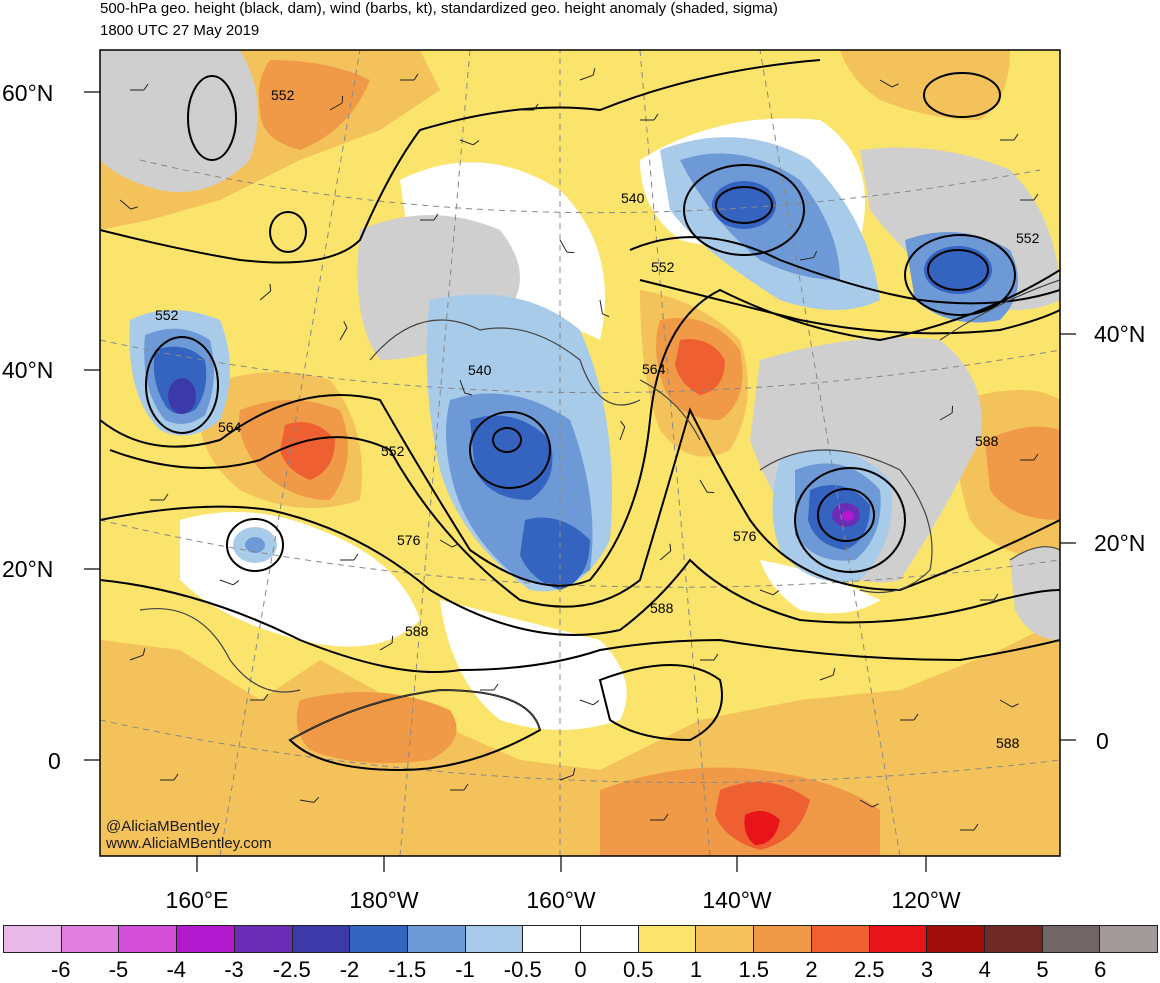  Describe the element at coordinates (60, 969) in the screenshot. I see `colorbar-tick-label: -6` at that location.